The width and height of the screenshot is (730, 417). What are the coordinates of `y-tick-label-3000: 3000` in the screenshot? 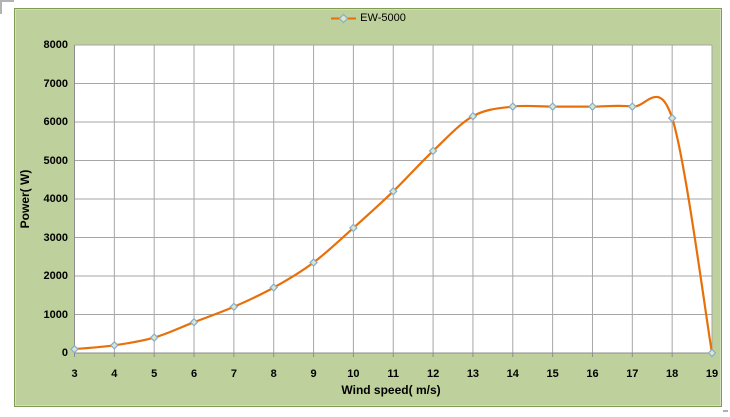 It's located at (55, 237).